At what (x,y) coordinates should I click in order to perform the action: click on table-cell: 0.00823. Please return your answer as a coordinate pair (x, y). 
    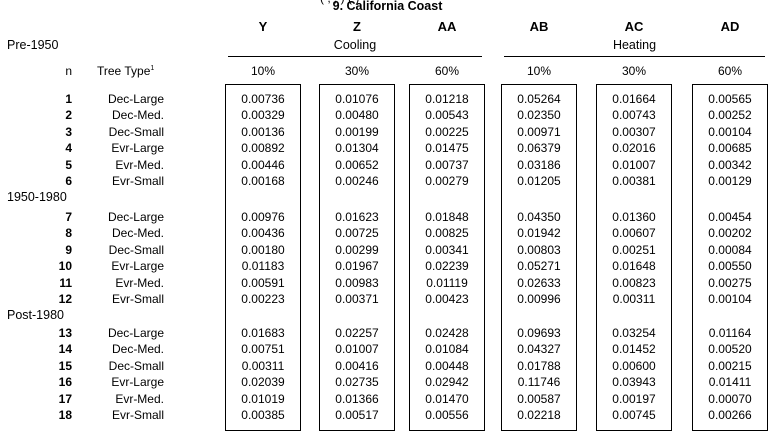
    Looking at the image, I should click on (634, 282).